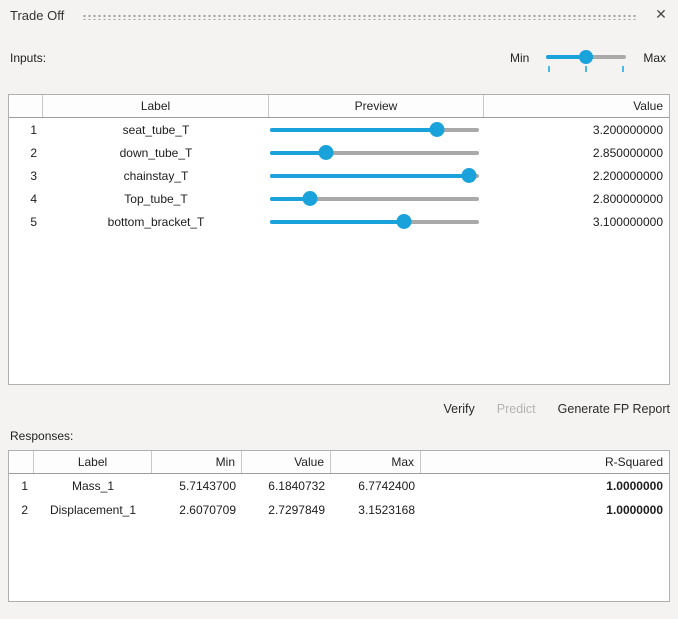 The width and height of the screenshot is (678, 619). I want to click on input-label: seat_tube_T, so click(156, 129).